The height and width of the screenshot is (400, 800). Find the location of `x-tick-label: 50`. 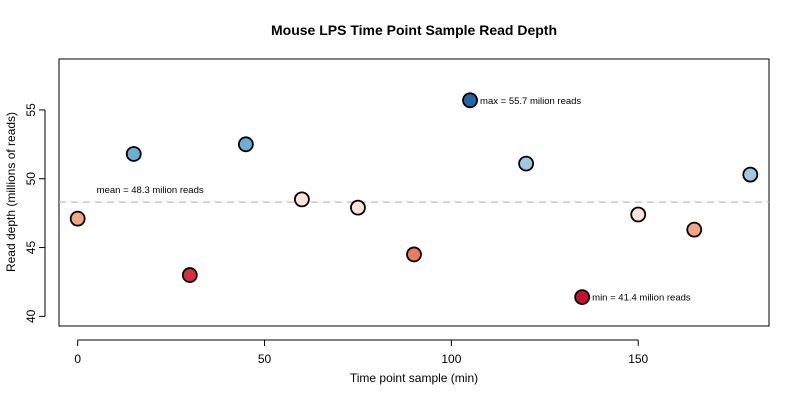

x-tick-label: 50 is located at coordinates (265, 359).